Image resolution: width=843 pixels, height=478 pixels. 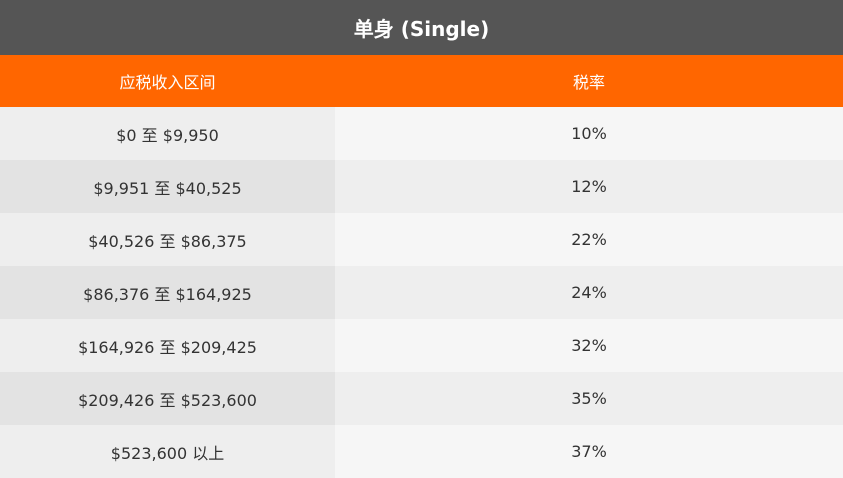 What do you see at coordinates (589, 133) in the screenshot?
I see `tax-rate-cell: 10%` at bounding box center [589, 133].